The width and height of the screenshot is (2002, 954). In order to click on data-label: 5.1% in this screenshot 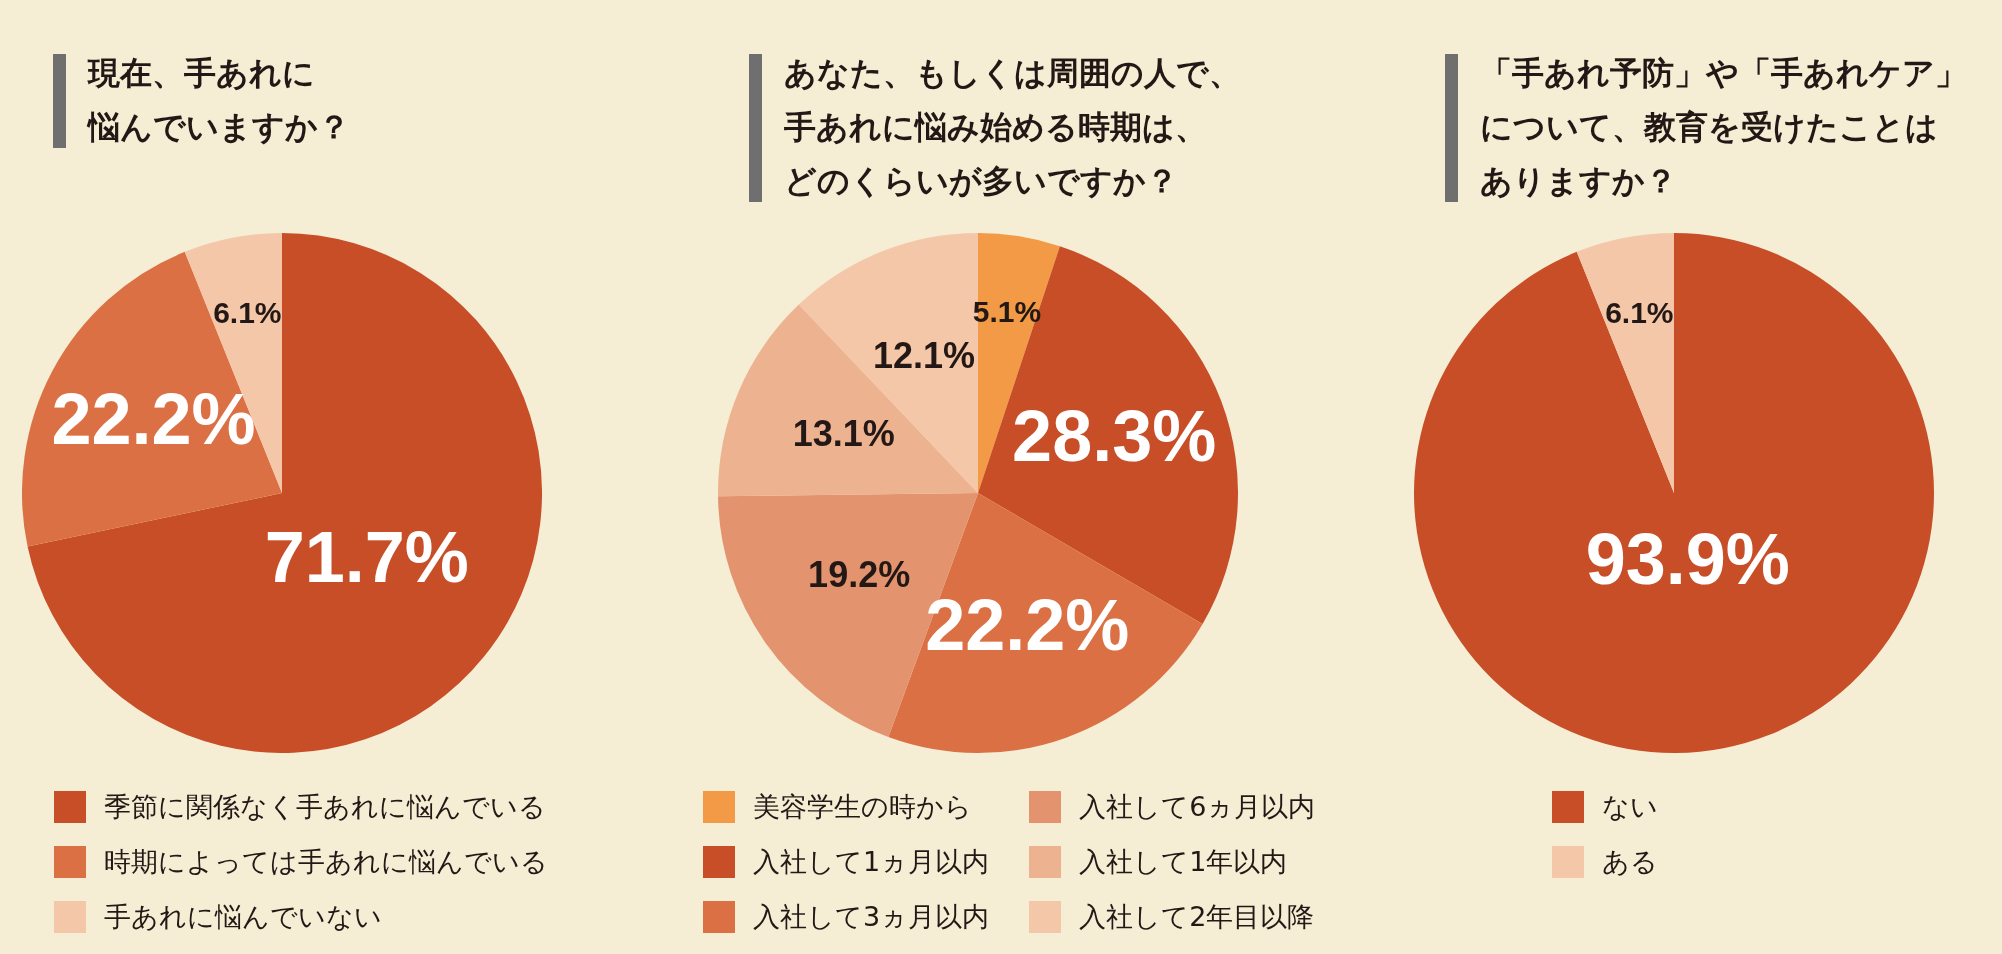, I will do `click(1007, 311)`.